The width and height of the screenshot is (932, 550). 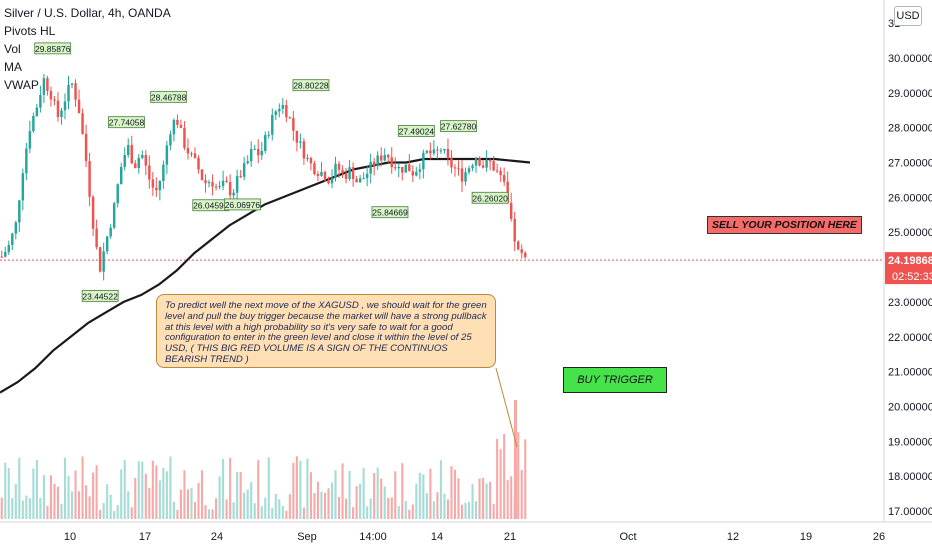 What do you see at coordinates (87, 13) in the screenshot?
I see `symbol-title: Silver / U.S. Dollar, 4h, OANDA` at bounding box center [87, 13].